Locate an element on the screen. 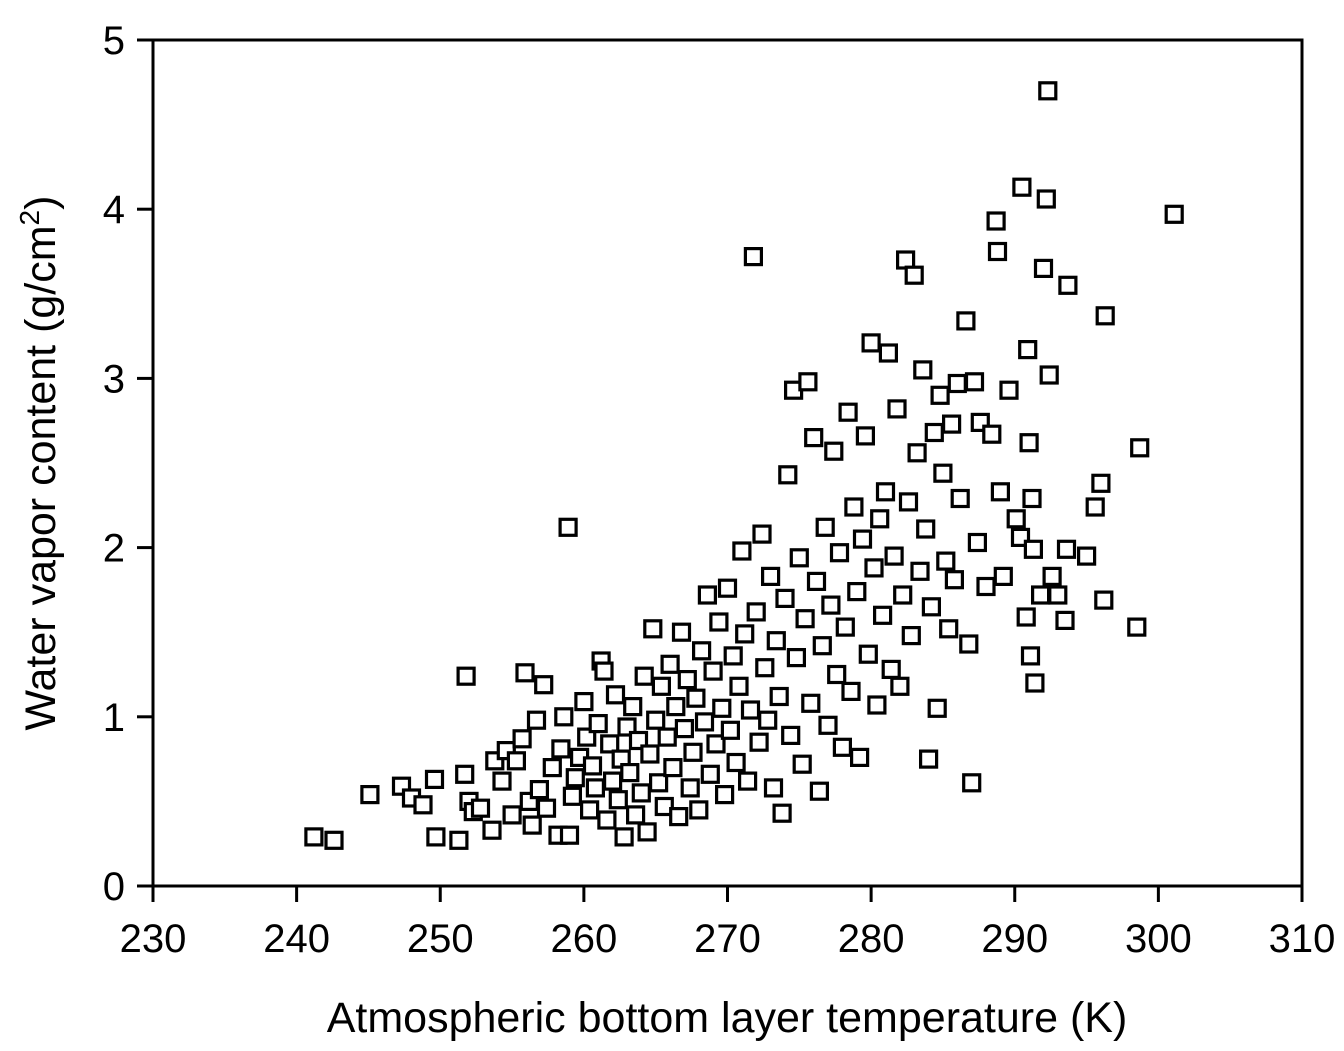 This screenshot has width=1344, height=1051. x-tick-label: 280 is located at coordinates (871, 939).